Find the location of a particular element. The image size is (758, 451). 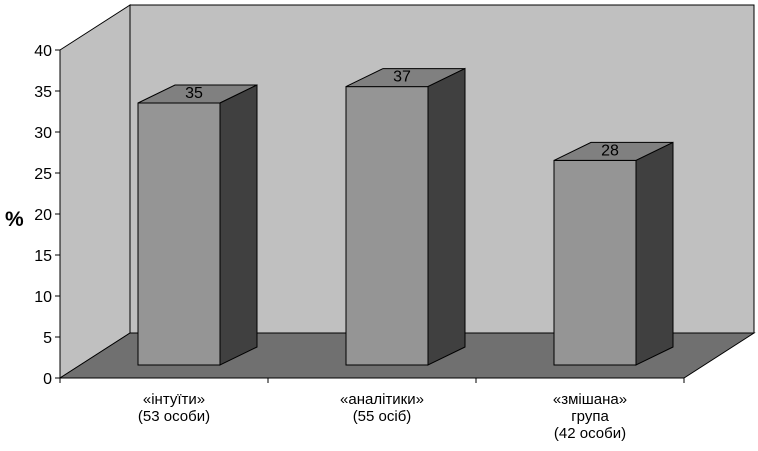

data-label: 35 is located at coordinates (194, 93).